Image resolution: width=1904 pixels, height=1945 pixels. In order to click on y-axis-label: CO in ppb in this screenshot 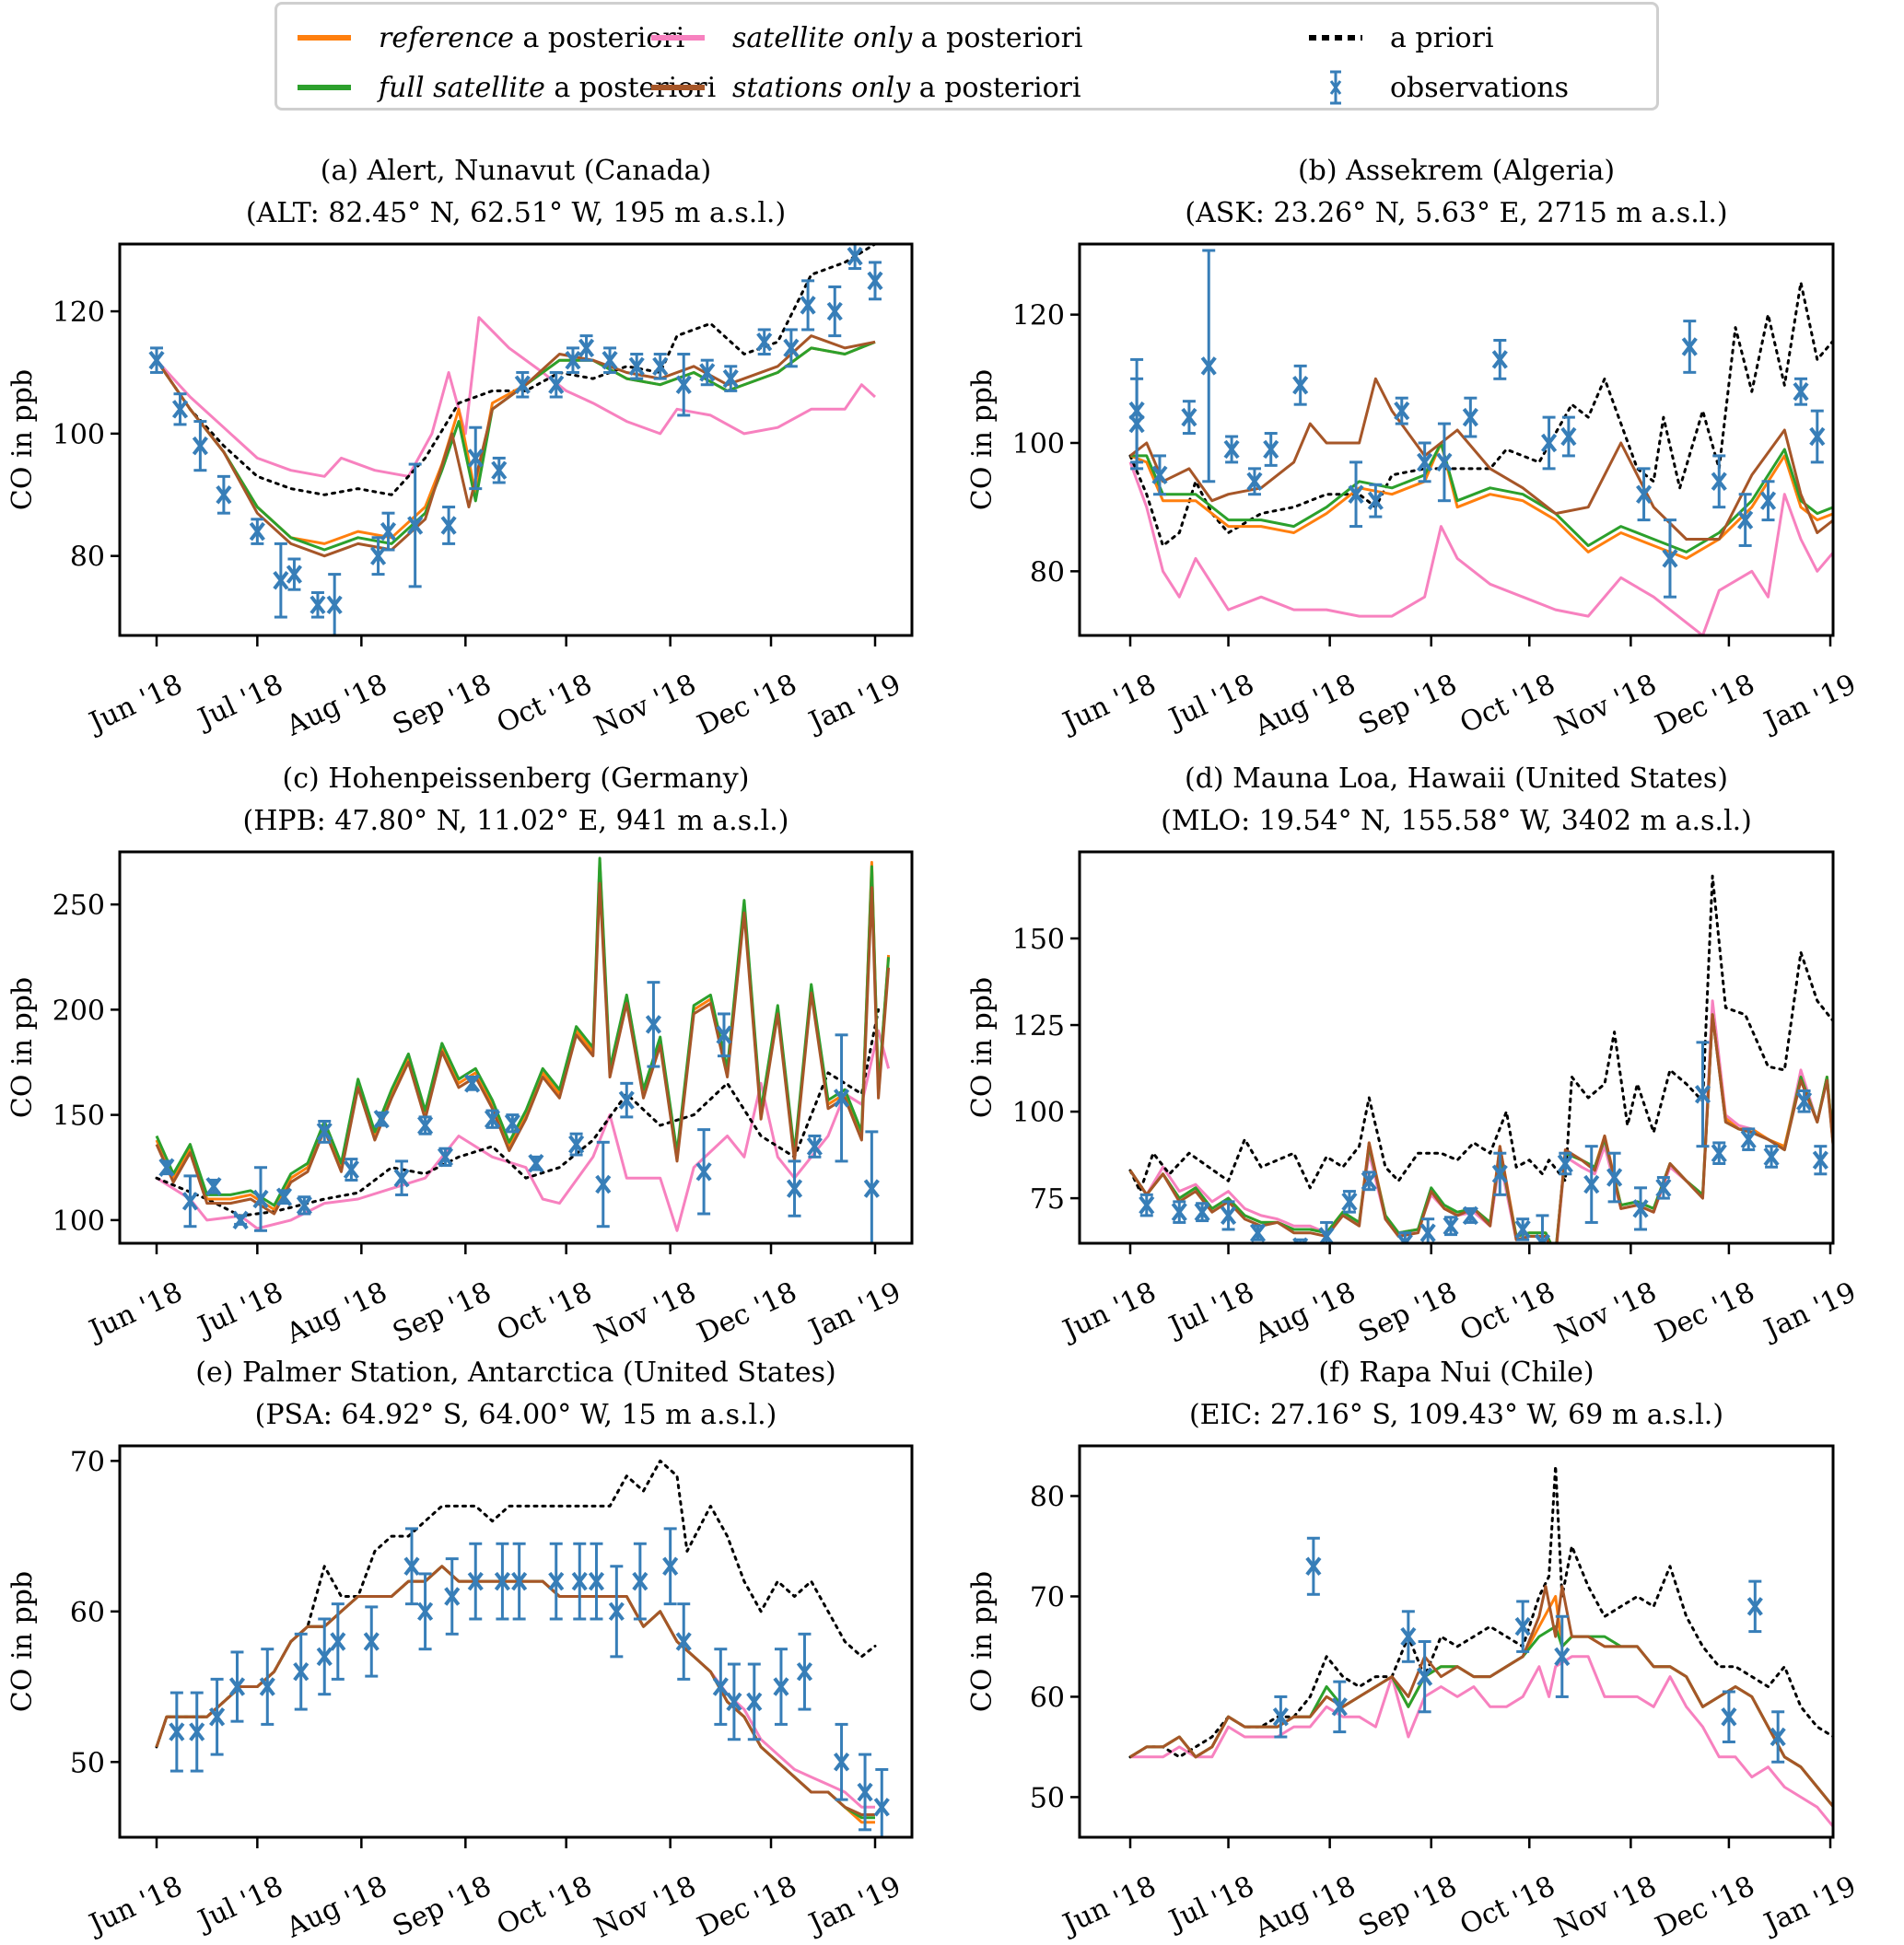, I will do `click(22, 1641)`.